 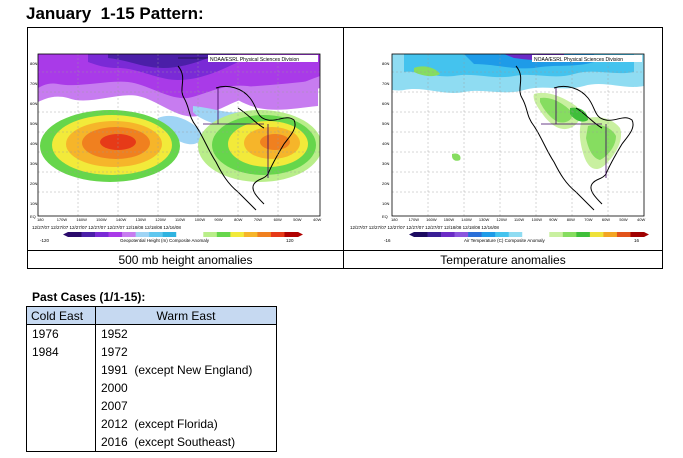 I want to click on warm-east-year: 1972, so click(x=186, y=352).